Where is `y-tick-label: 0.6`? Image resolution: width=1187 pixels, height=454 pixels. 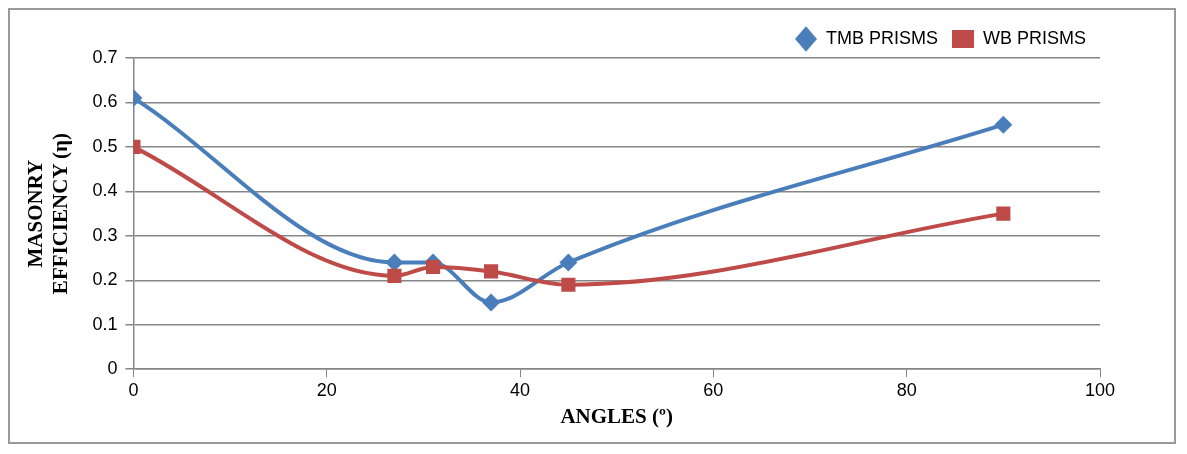
y-tick-label: 0.6 is located at coordinates (105, 101).